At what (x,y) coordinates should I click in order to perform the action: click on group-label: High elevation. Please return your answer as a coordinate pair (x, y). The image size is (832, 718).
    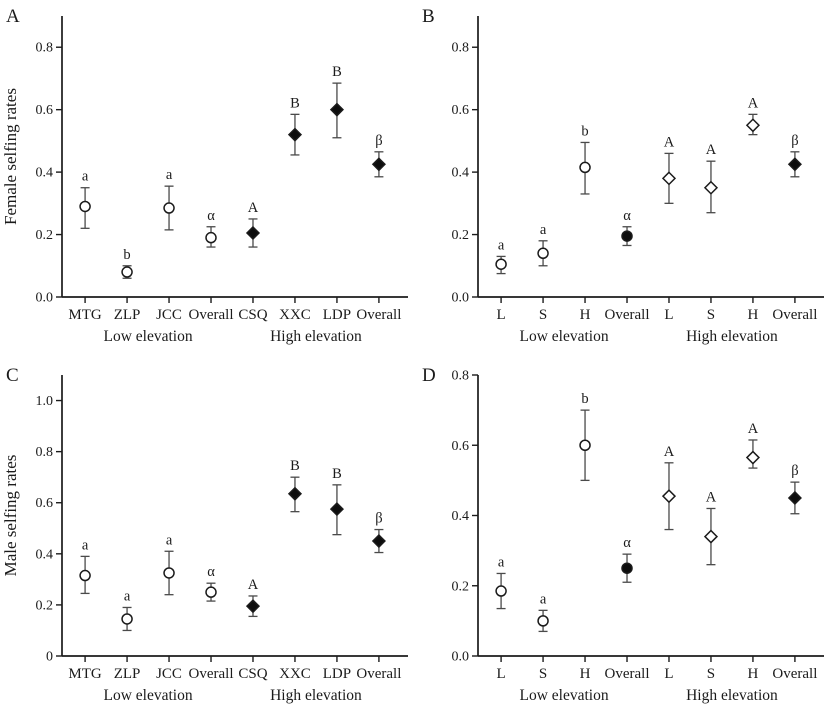
    Looking at the image, I should click on (732, 336).